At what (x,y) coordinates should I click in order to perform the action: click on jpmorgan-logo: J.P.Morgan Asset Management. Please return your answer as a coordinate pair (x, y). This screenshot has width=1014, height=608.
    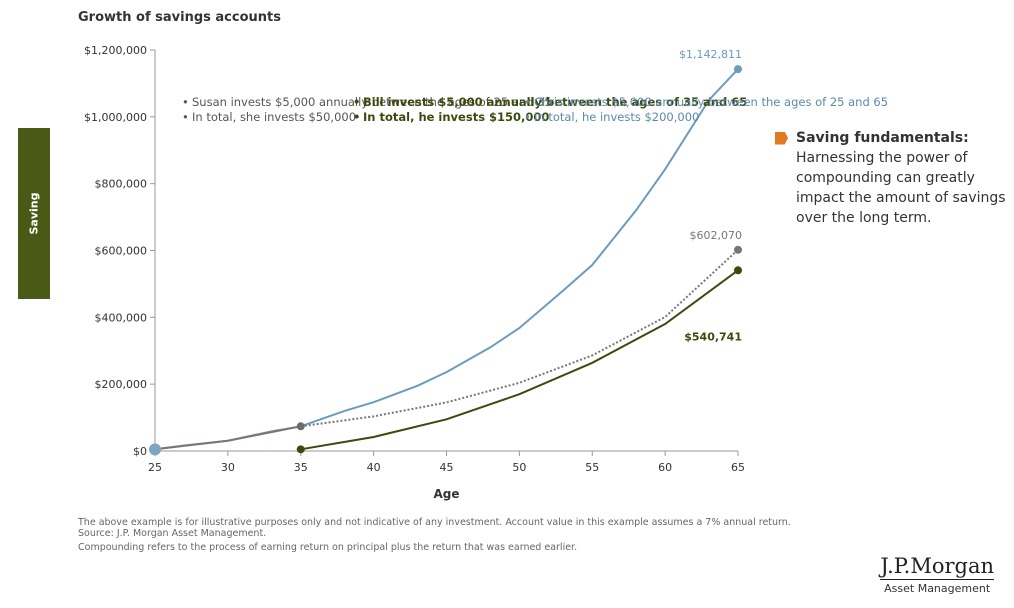
    Looking at the image, I should click on (937, 574).